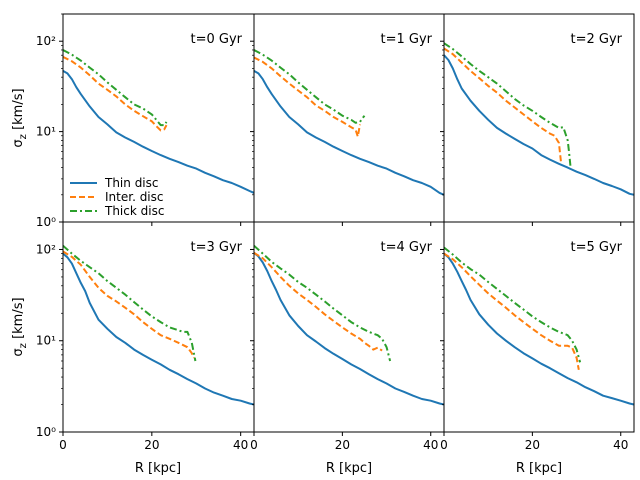 Image resolution: width=640 pixels, height=480 pixels. What do you see at coordinates (406, 247) in the screenshot?
I see `panel-label: t=4 Gyr` at bounding box center [406, 247].